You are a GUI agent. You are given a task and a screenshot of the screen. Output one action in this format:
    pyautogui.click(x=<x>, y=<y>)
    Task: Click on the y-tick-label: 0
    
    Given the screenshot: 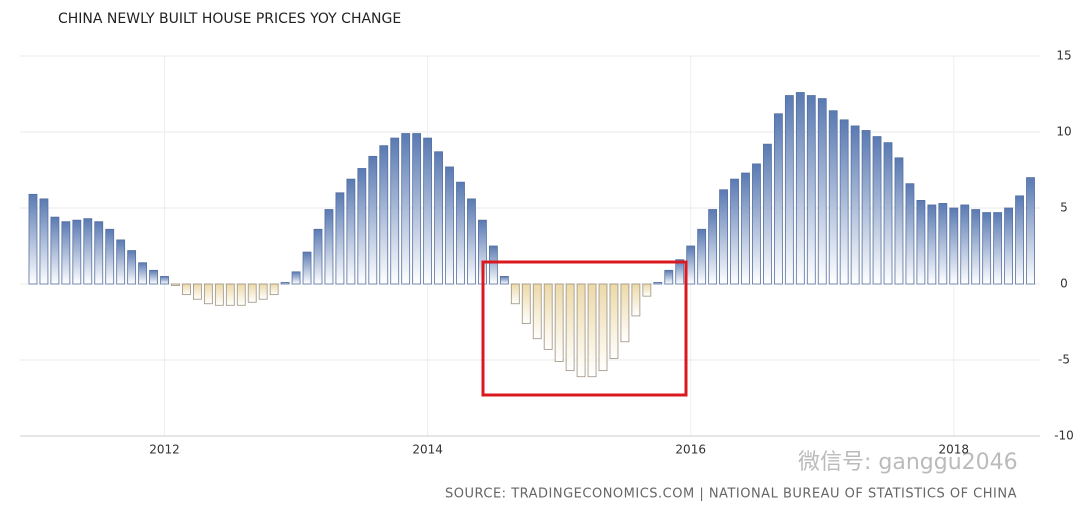 What is the action you would take?
    pyautogui.click(x=1064, y=284)
    